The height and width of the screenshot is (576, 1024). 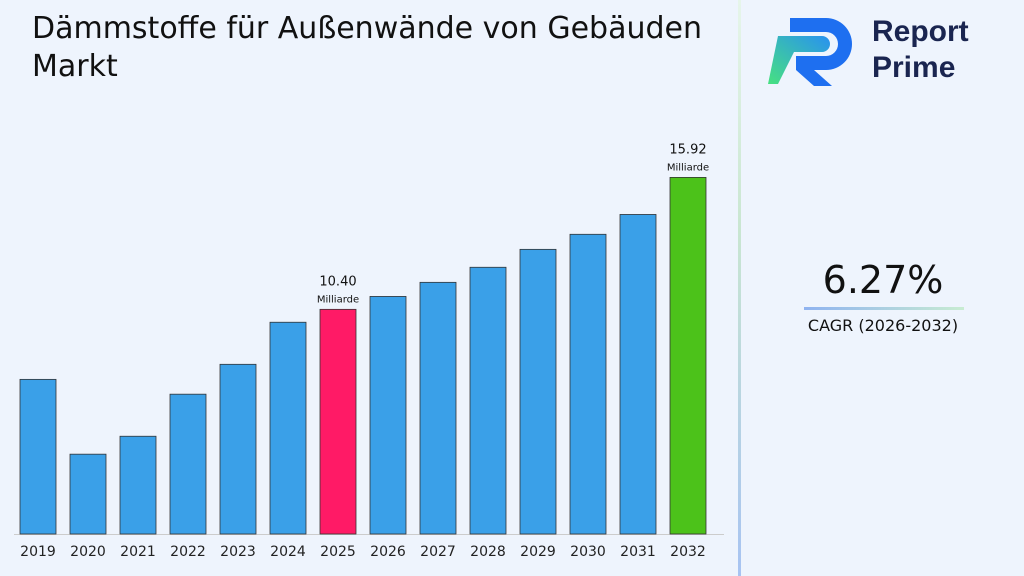 I want to click on x-tick-2022: 2022, so click(x=188, y=552).